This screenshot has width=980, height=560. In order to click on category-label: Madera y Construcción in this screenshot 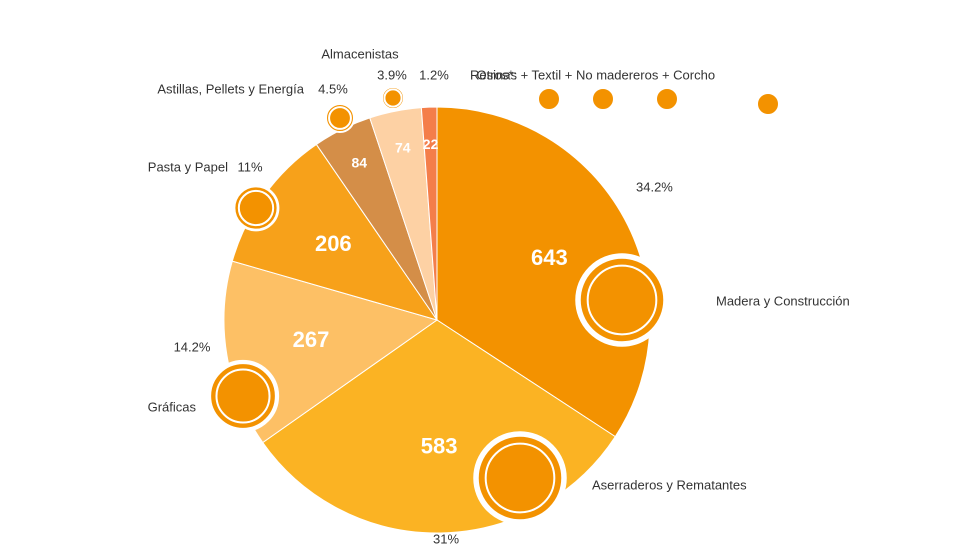, I will do `click(783, 300)`.